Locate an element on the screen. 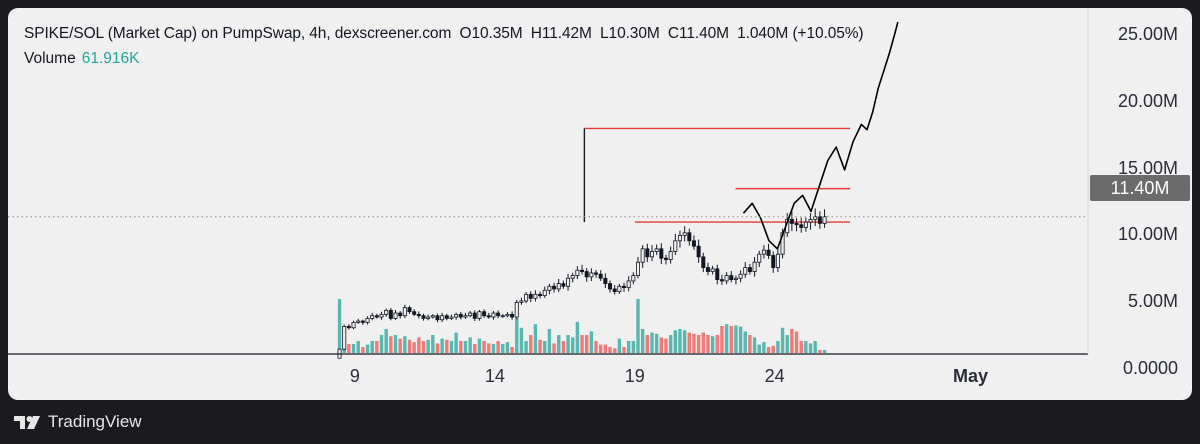 The height and width of the screenshot is (444, 1200). price-tick-label: 20.00M is located at coordinates (1147, 100).